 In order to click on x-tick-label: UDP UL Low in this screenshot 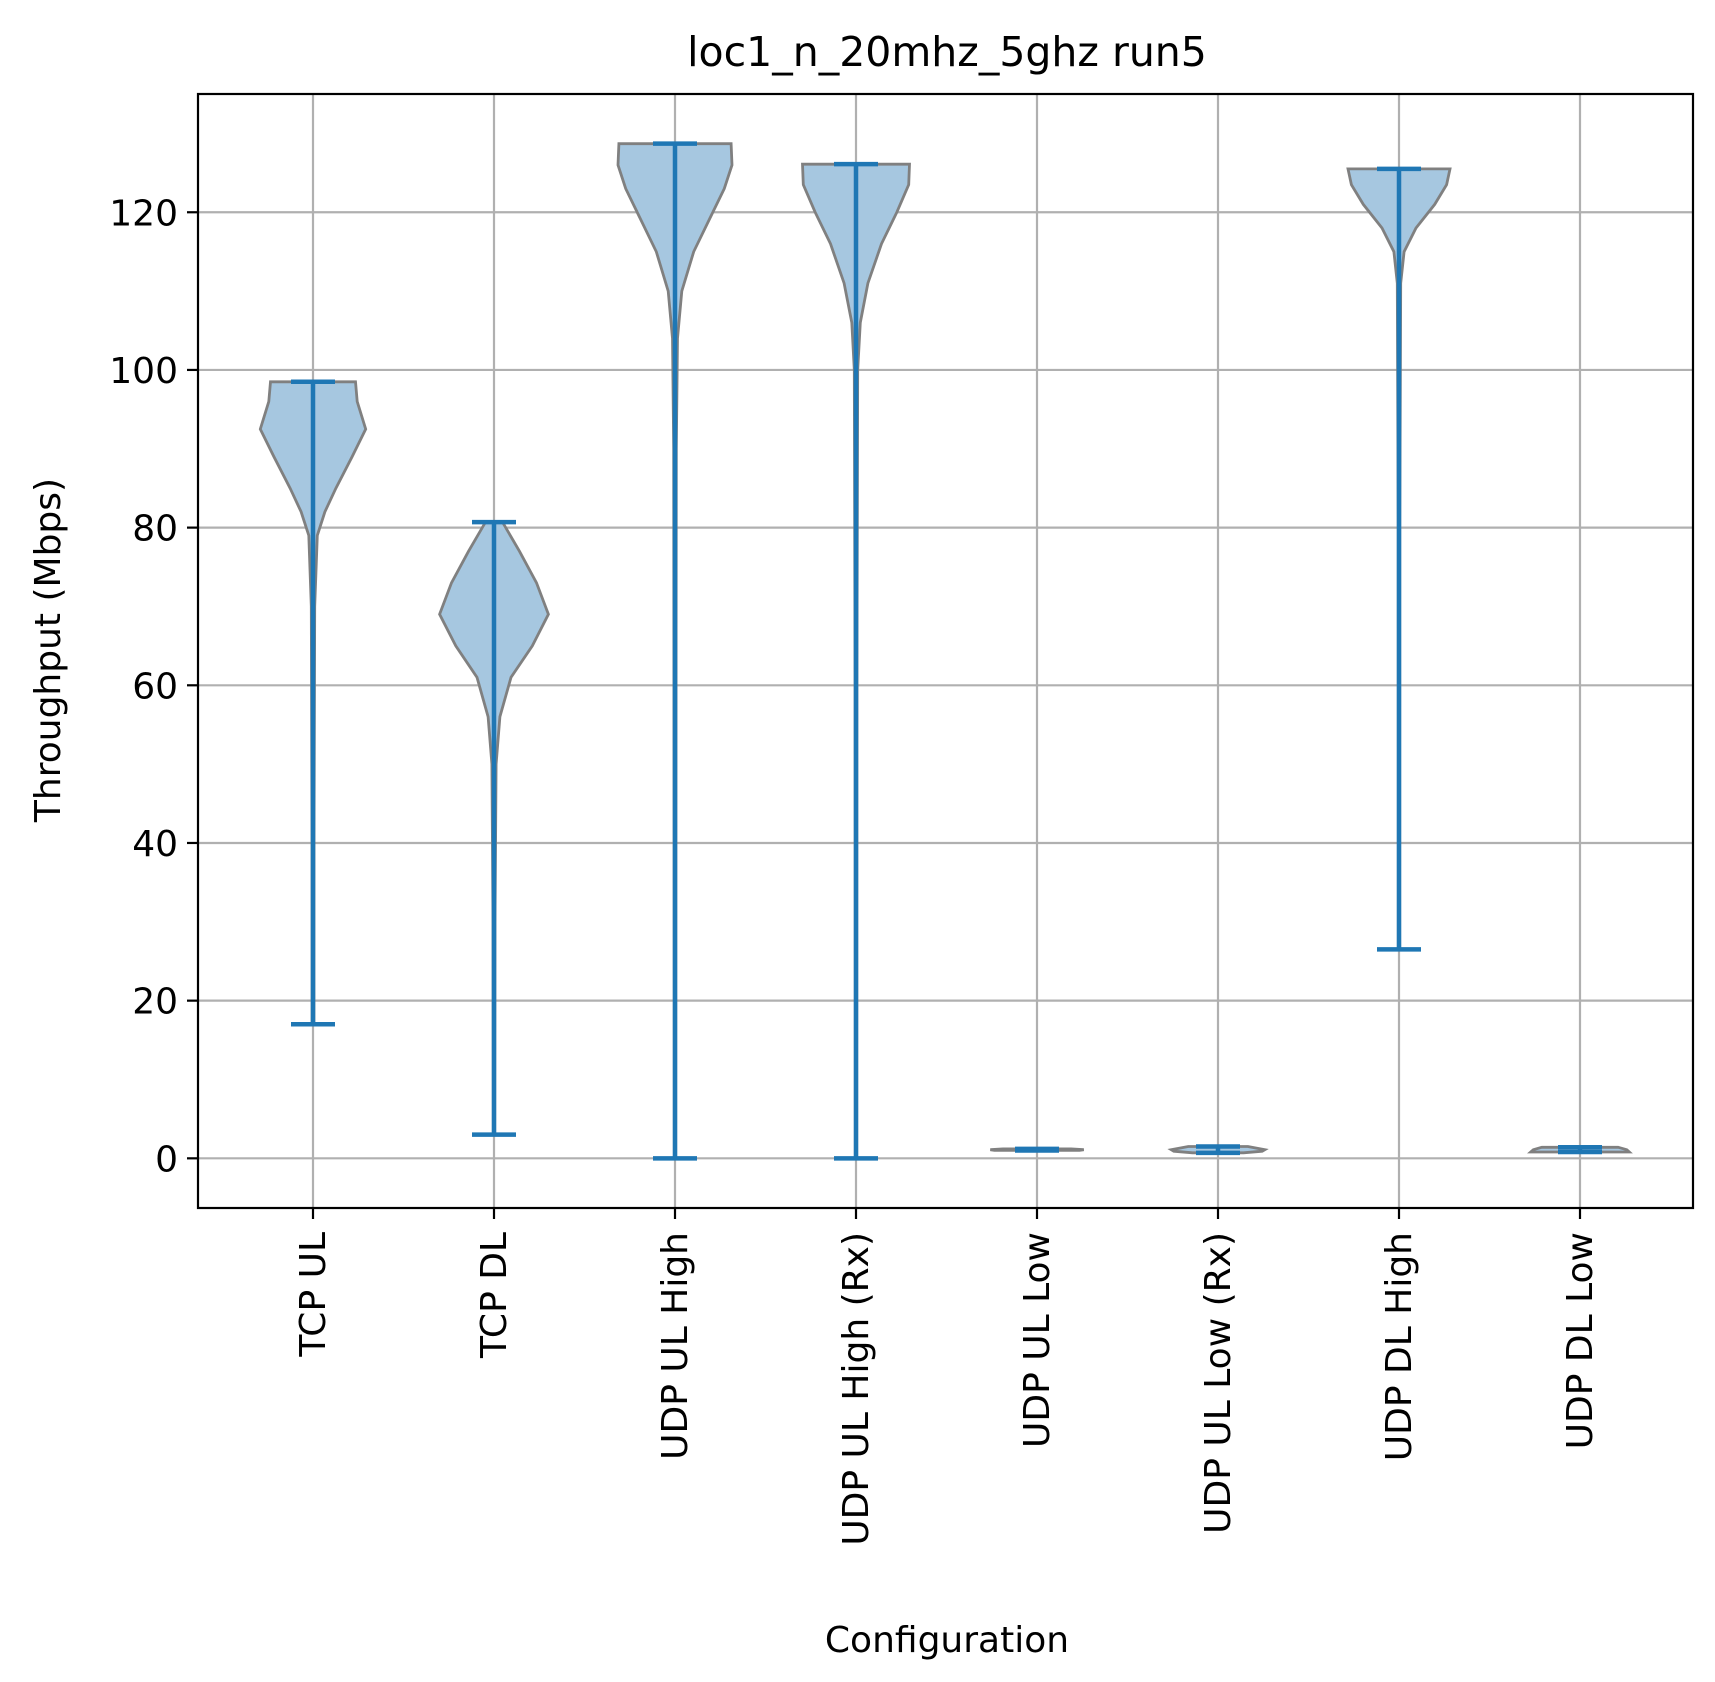, I will do `click(1037, 1340)`.